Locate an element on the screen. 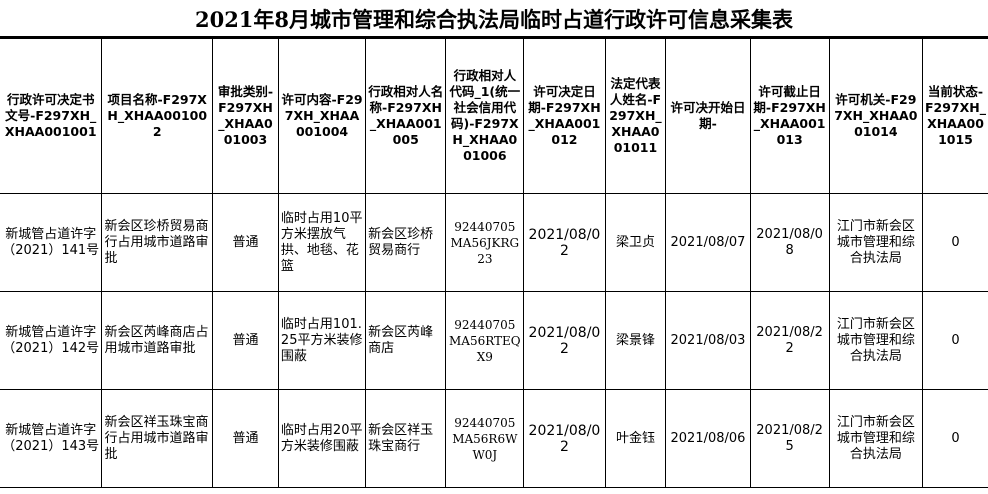 This screenshot has width=988, height=494. column-header: 行政相对人名称-F297XH_XHAA001005 is located at coordinates (406, 116).